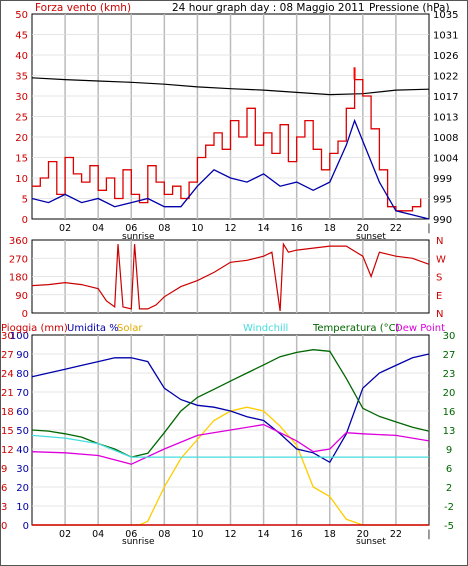 The image size is (468, 566). Describe the element at coordinates (21, 138) in the screenshot. I see `wind-axis-tick: 20` at that location.